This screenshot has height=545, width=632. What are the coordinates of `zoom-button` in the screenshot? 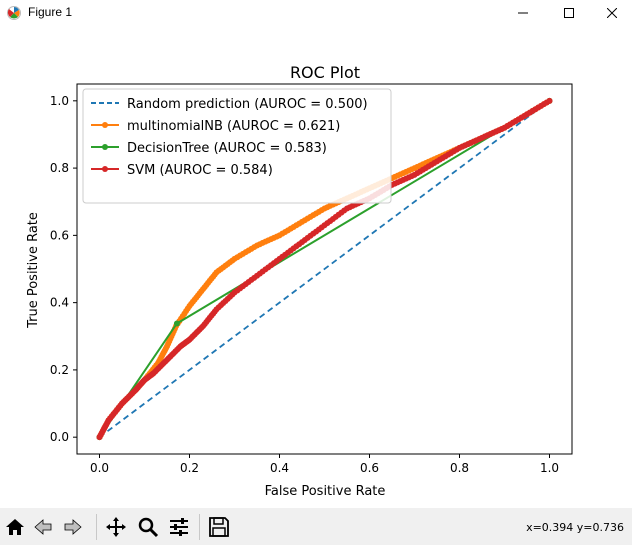 It's located at (148, 527).